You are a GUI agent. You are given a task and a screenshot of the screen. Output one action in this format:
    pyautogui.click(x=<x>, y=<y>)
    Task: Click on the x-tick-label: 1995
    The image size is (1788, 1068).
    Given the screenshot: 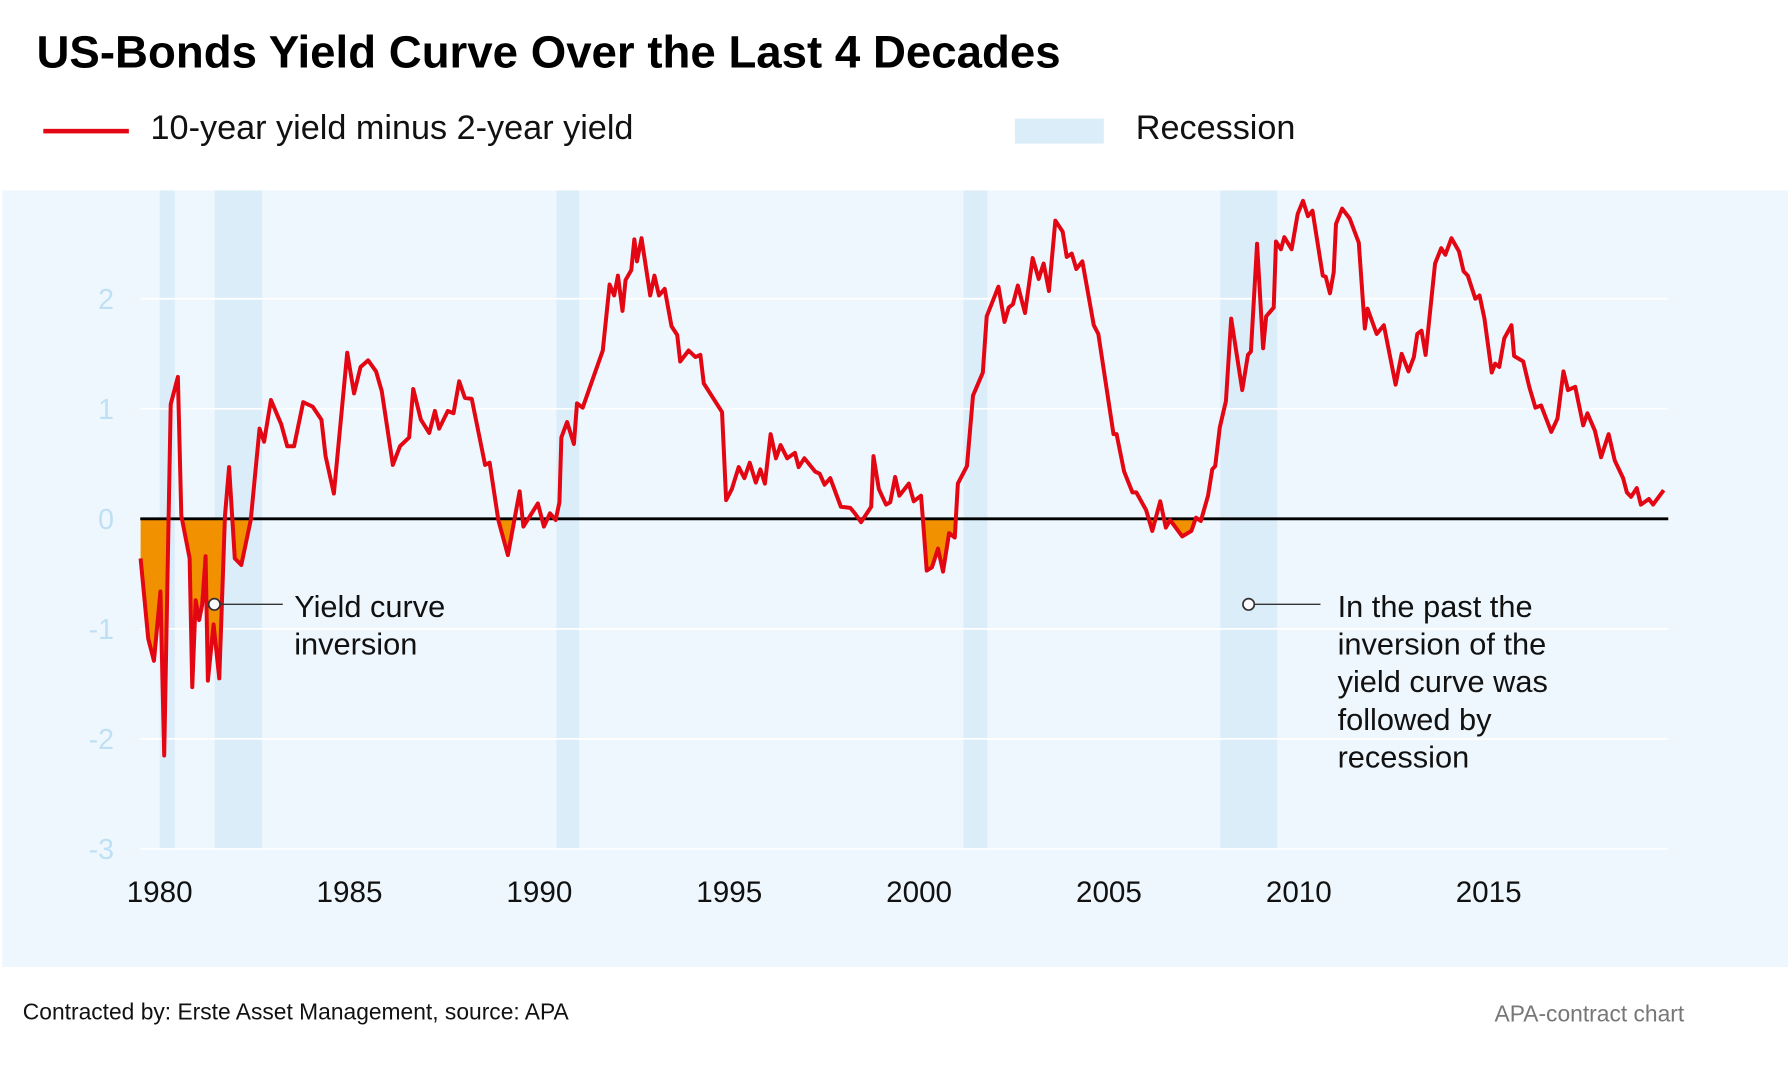 What is the action you would take?
    pyautogui.click(x=729, y=892)
    